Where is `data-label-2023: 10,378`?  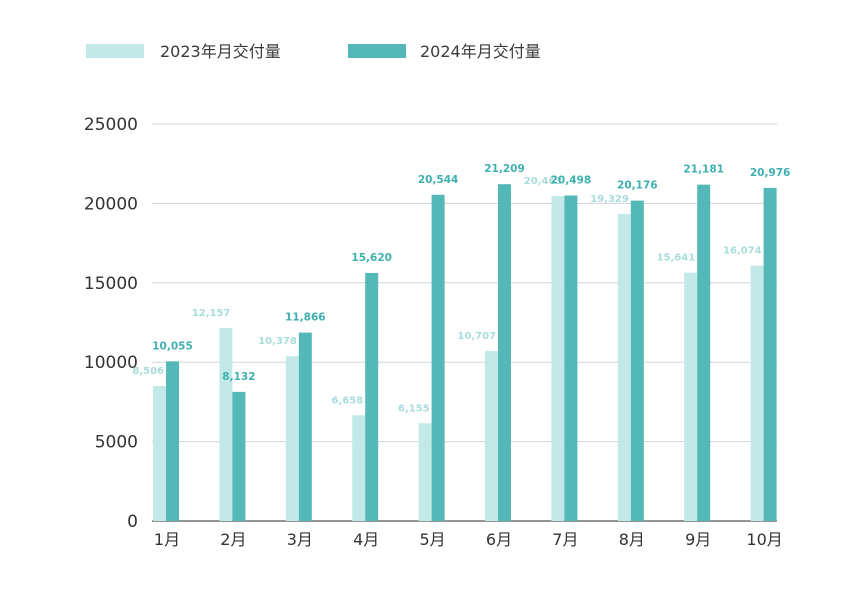 data-label-2023: 10,378 is located at coordinates (277, 341).